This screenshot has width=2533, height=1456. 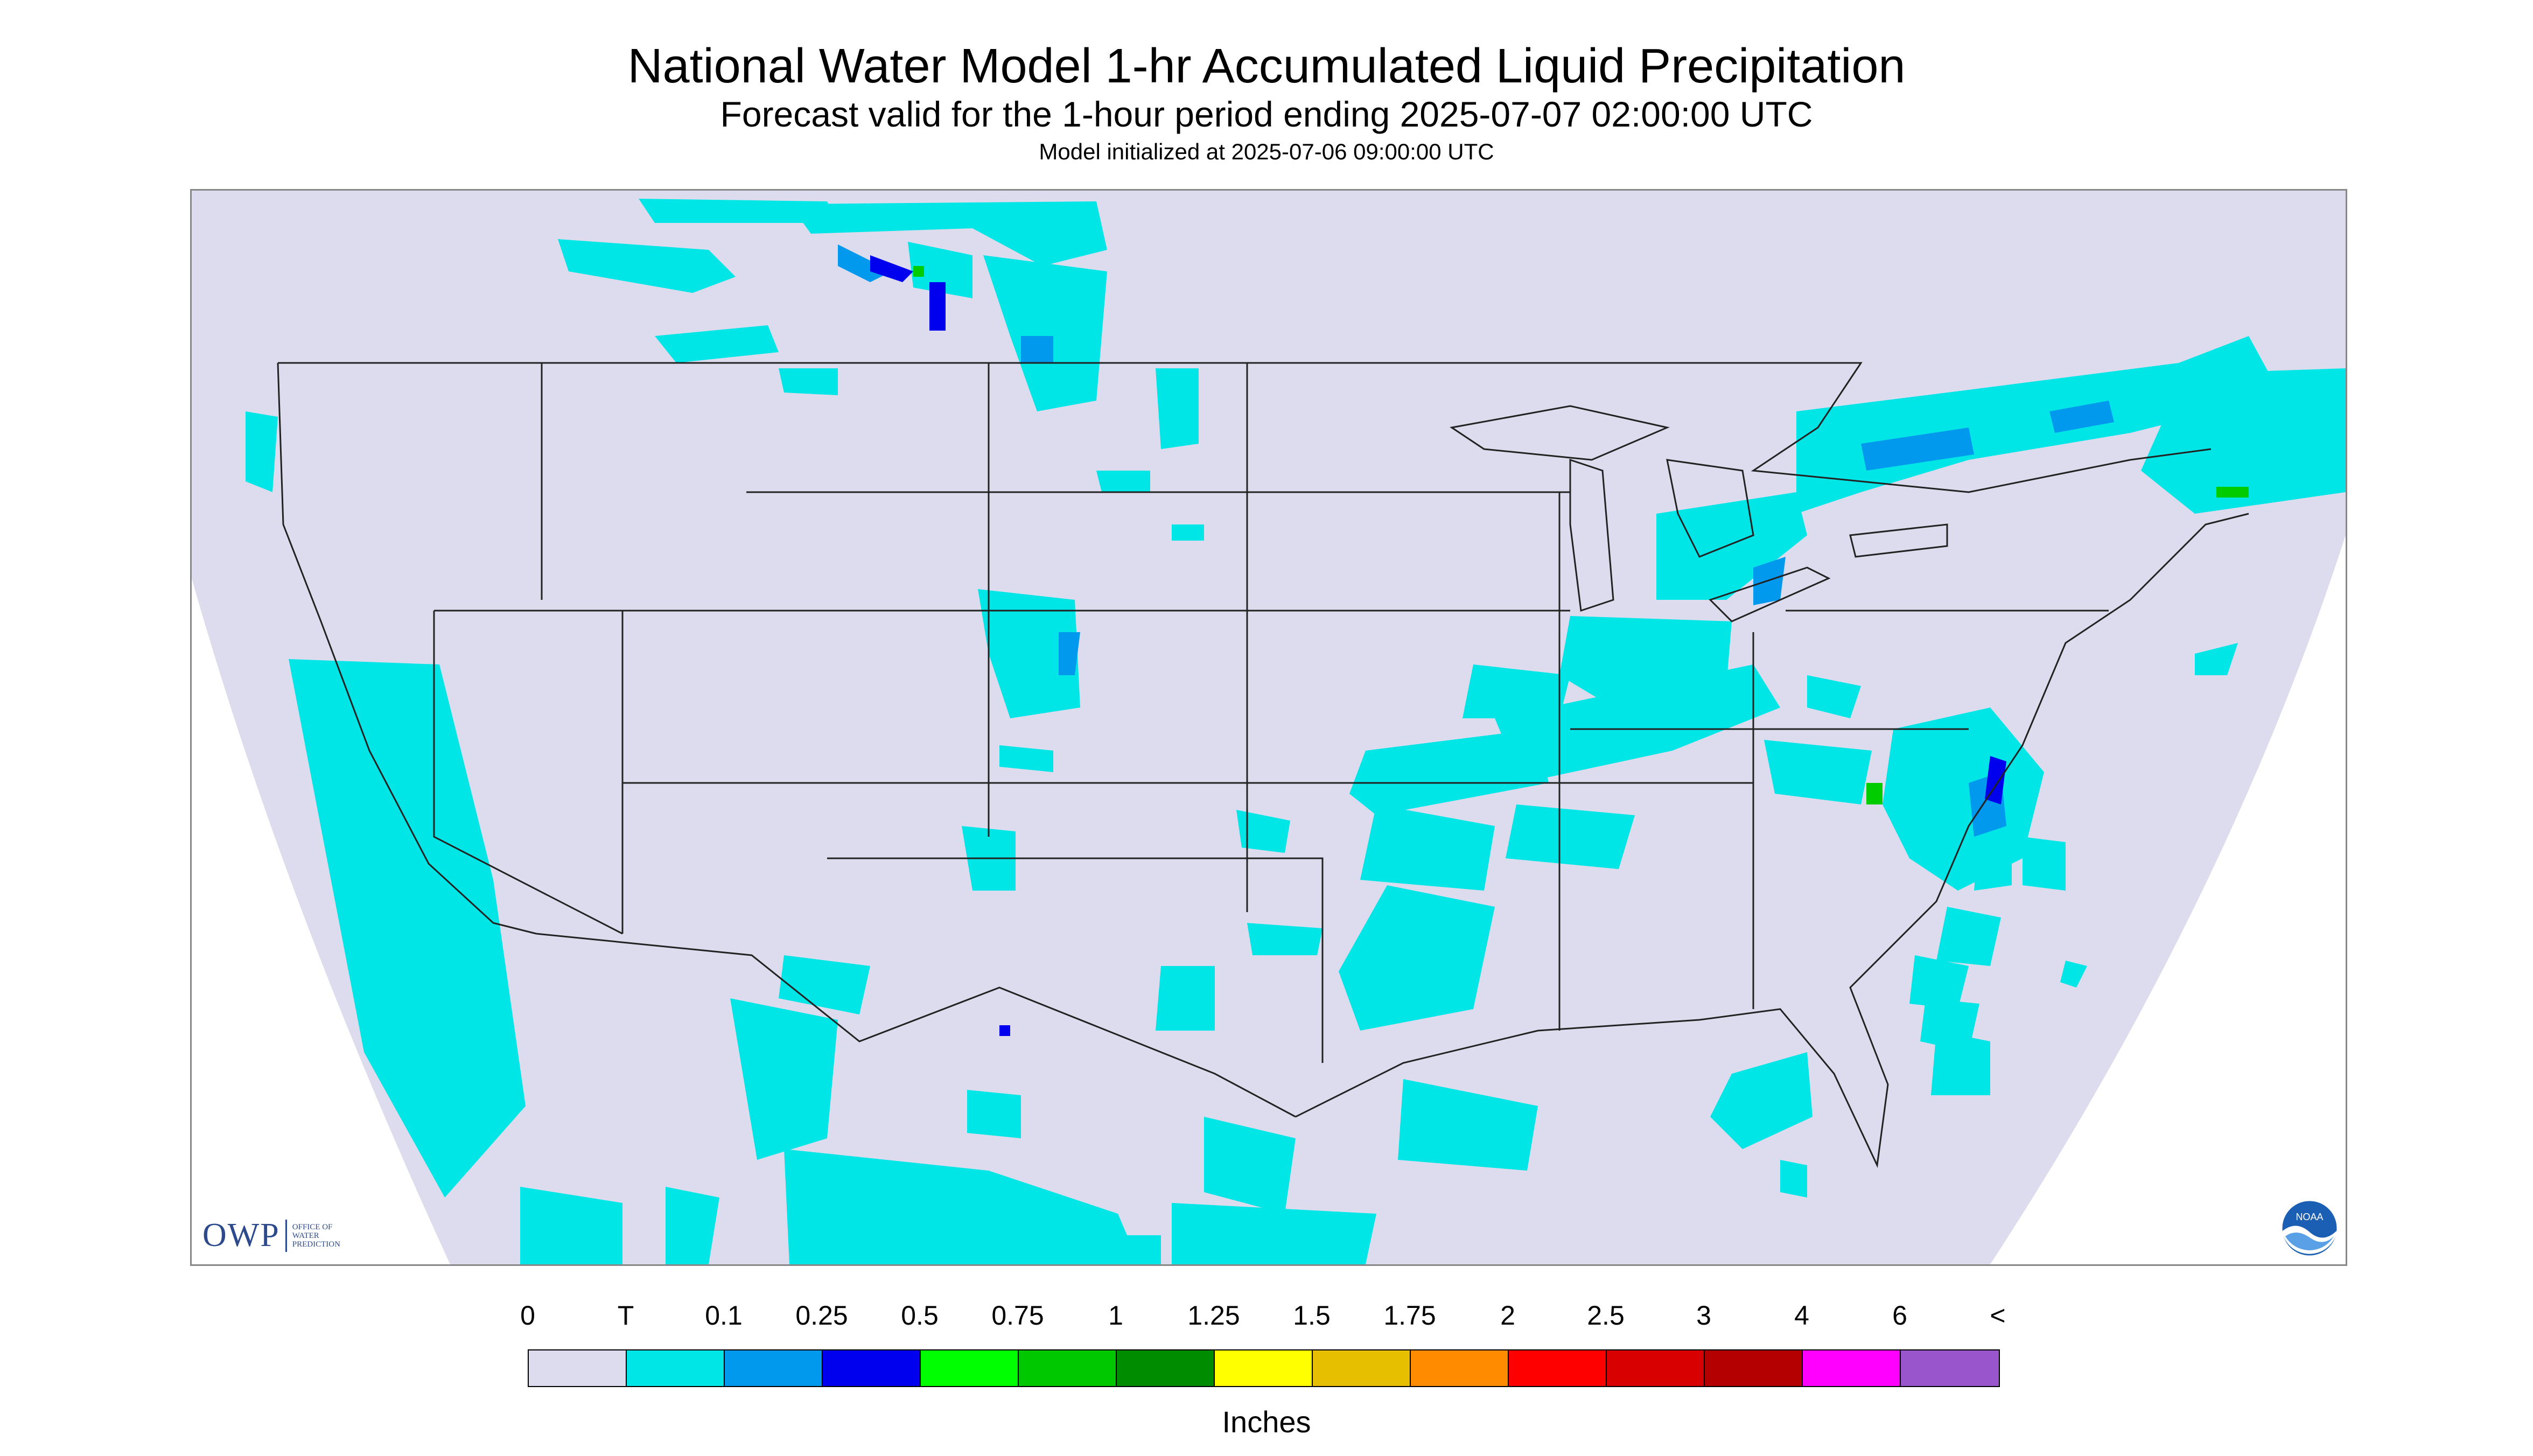 I want to click on state-line-texas, so click(x=1075, y=960).